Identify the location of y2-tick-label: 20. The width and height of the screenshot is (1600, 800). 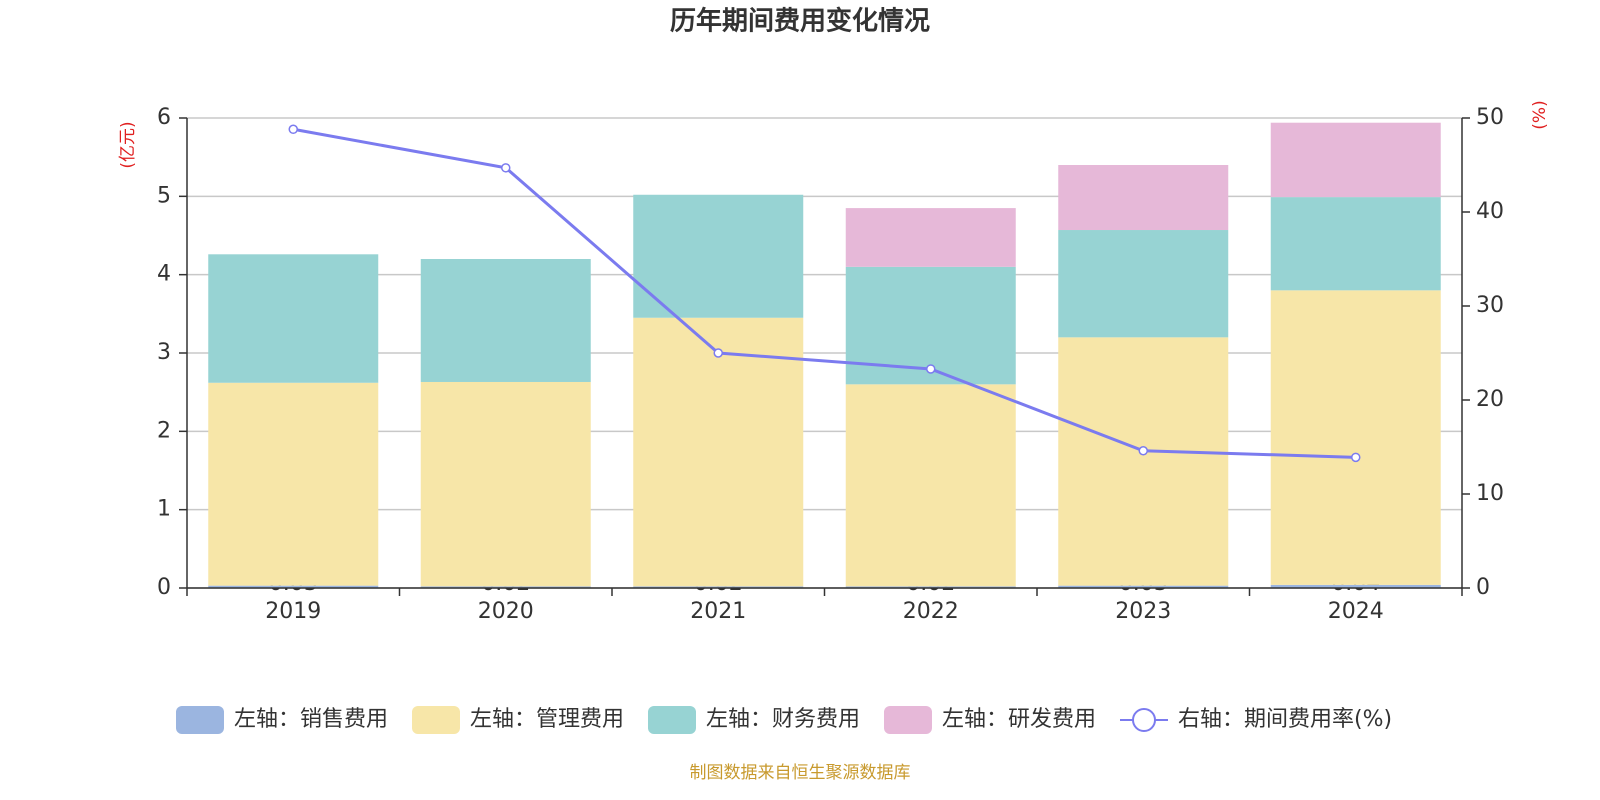
(1490, 399).